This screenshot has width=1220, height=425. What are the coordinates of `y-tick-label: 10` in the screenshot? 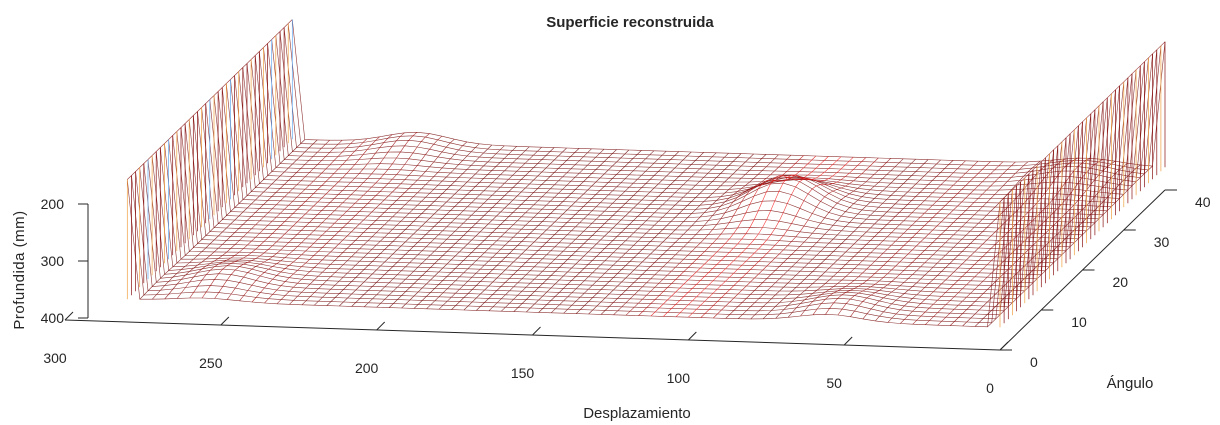 It's located at (1079, 322).